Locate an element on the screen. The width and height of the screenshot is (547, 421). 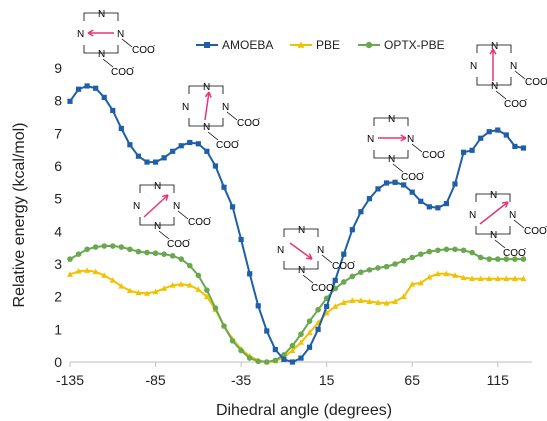
y-tick-label: 8 is located at coordinates (58, 101).